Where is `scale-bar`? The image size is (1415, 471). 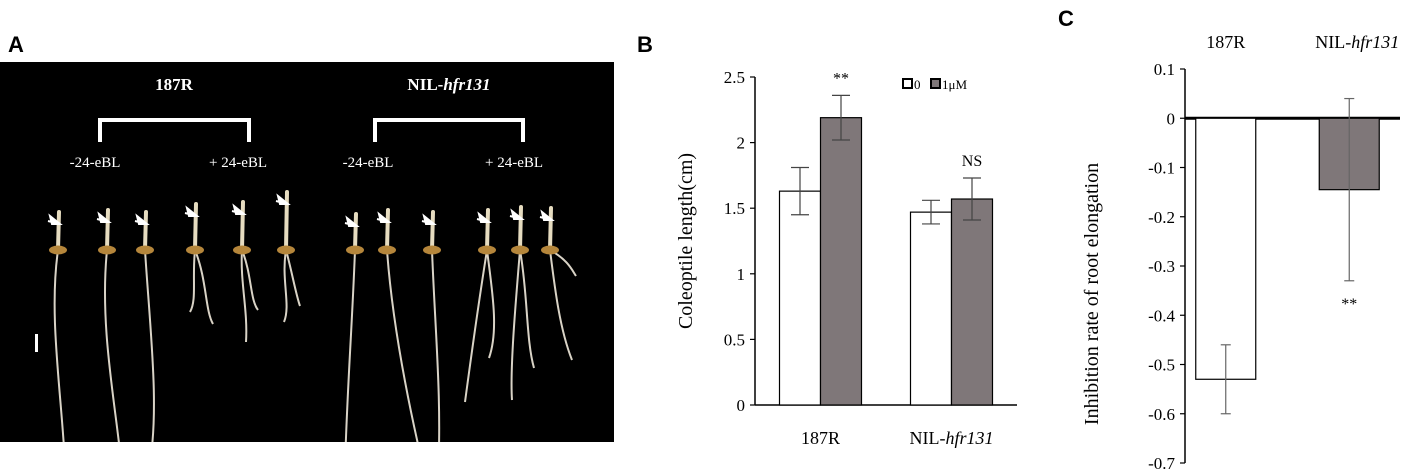
scale-bar is located at coordinates (36, 343).